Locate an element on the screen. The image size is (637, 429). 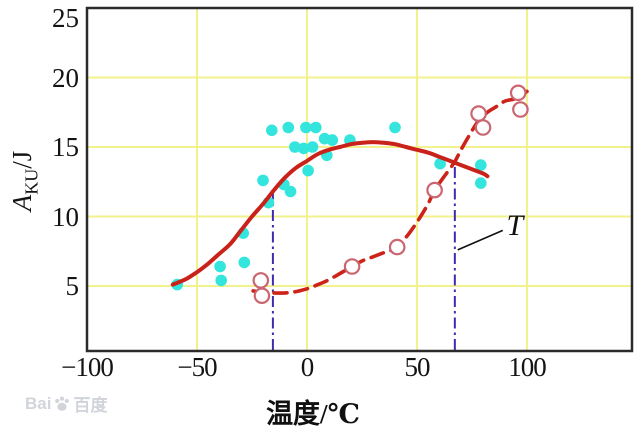
paw-icon is located at coordinates (62, 403).